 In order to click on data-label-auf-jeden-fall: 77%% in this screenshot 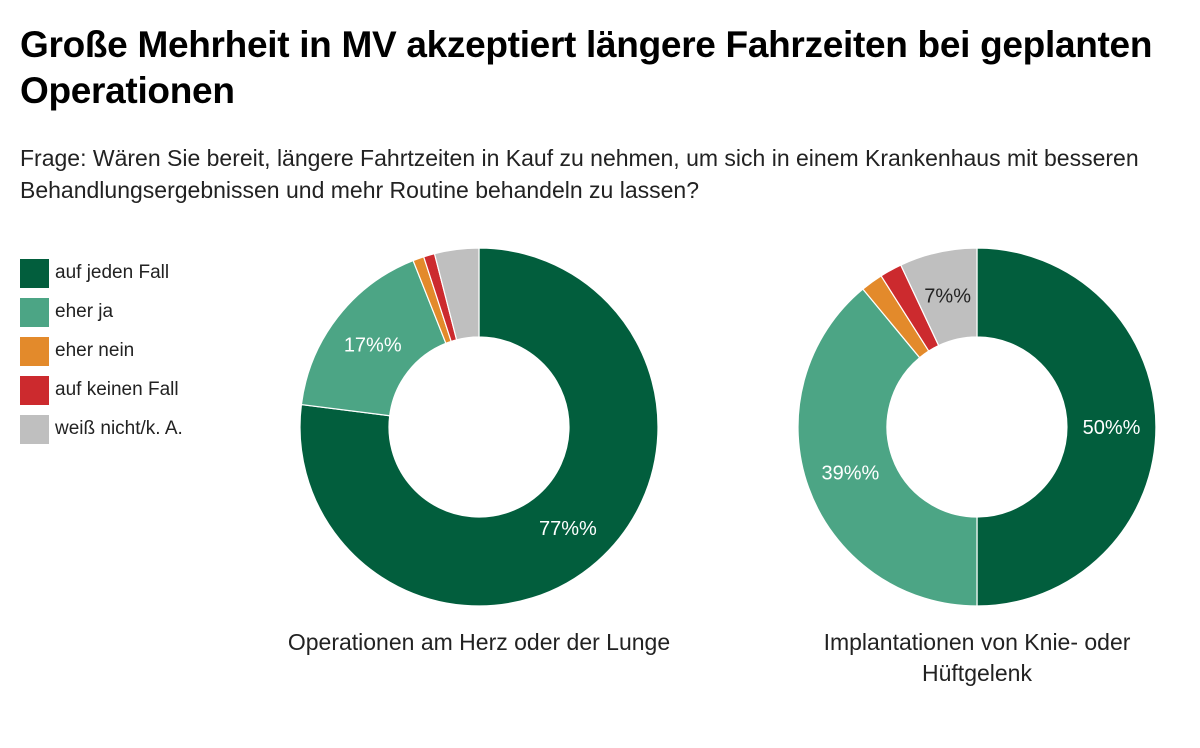, I will do `click(568, 529)`.